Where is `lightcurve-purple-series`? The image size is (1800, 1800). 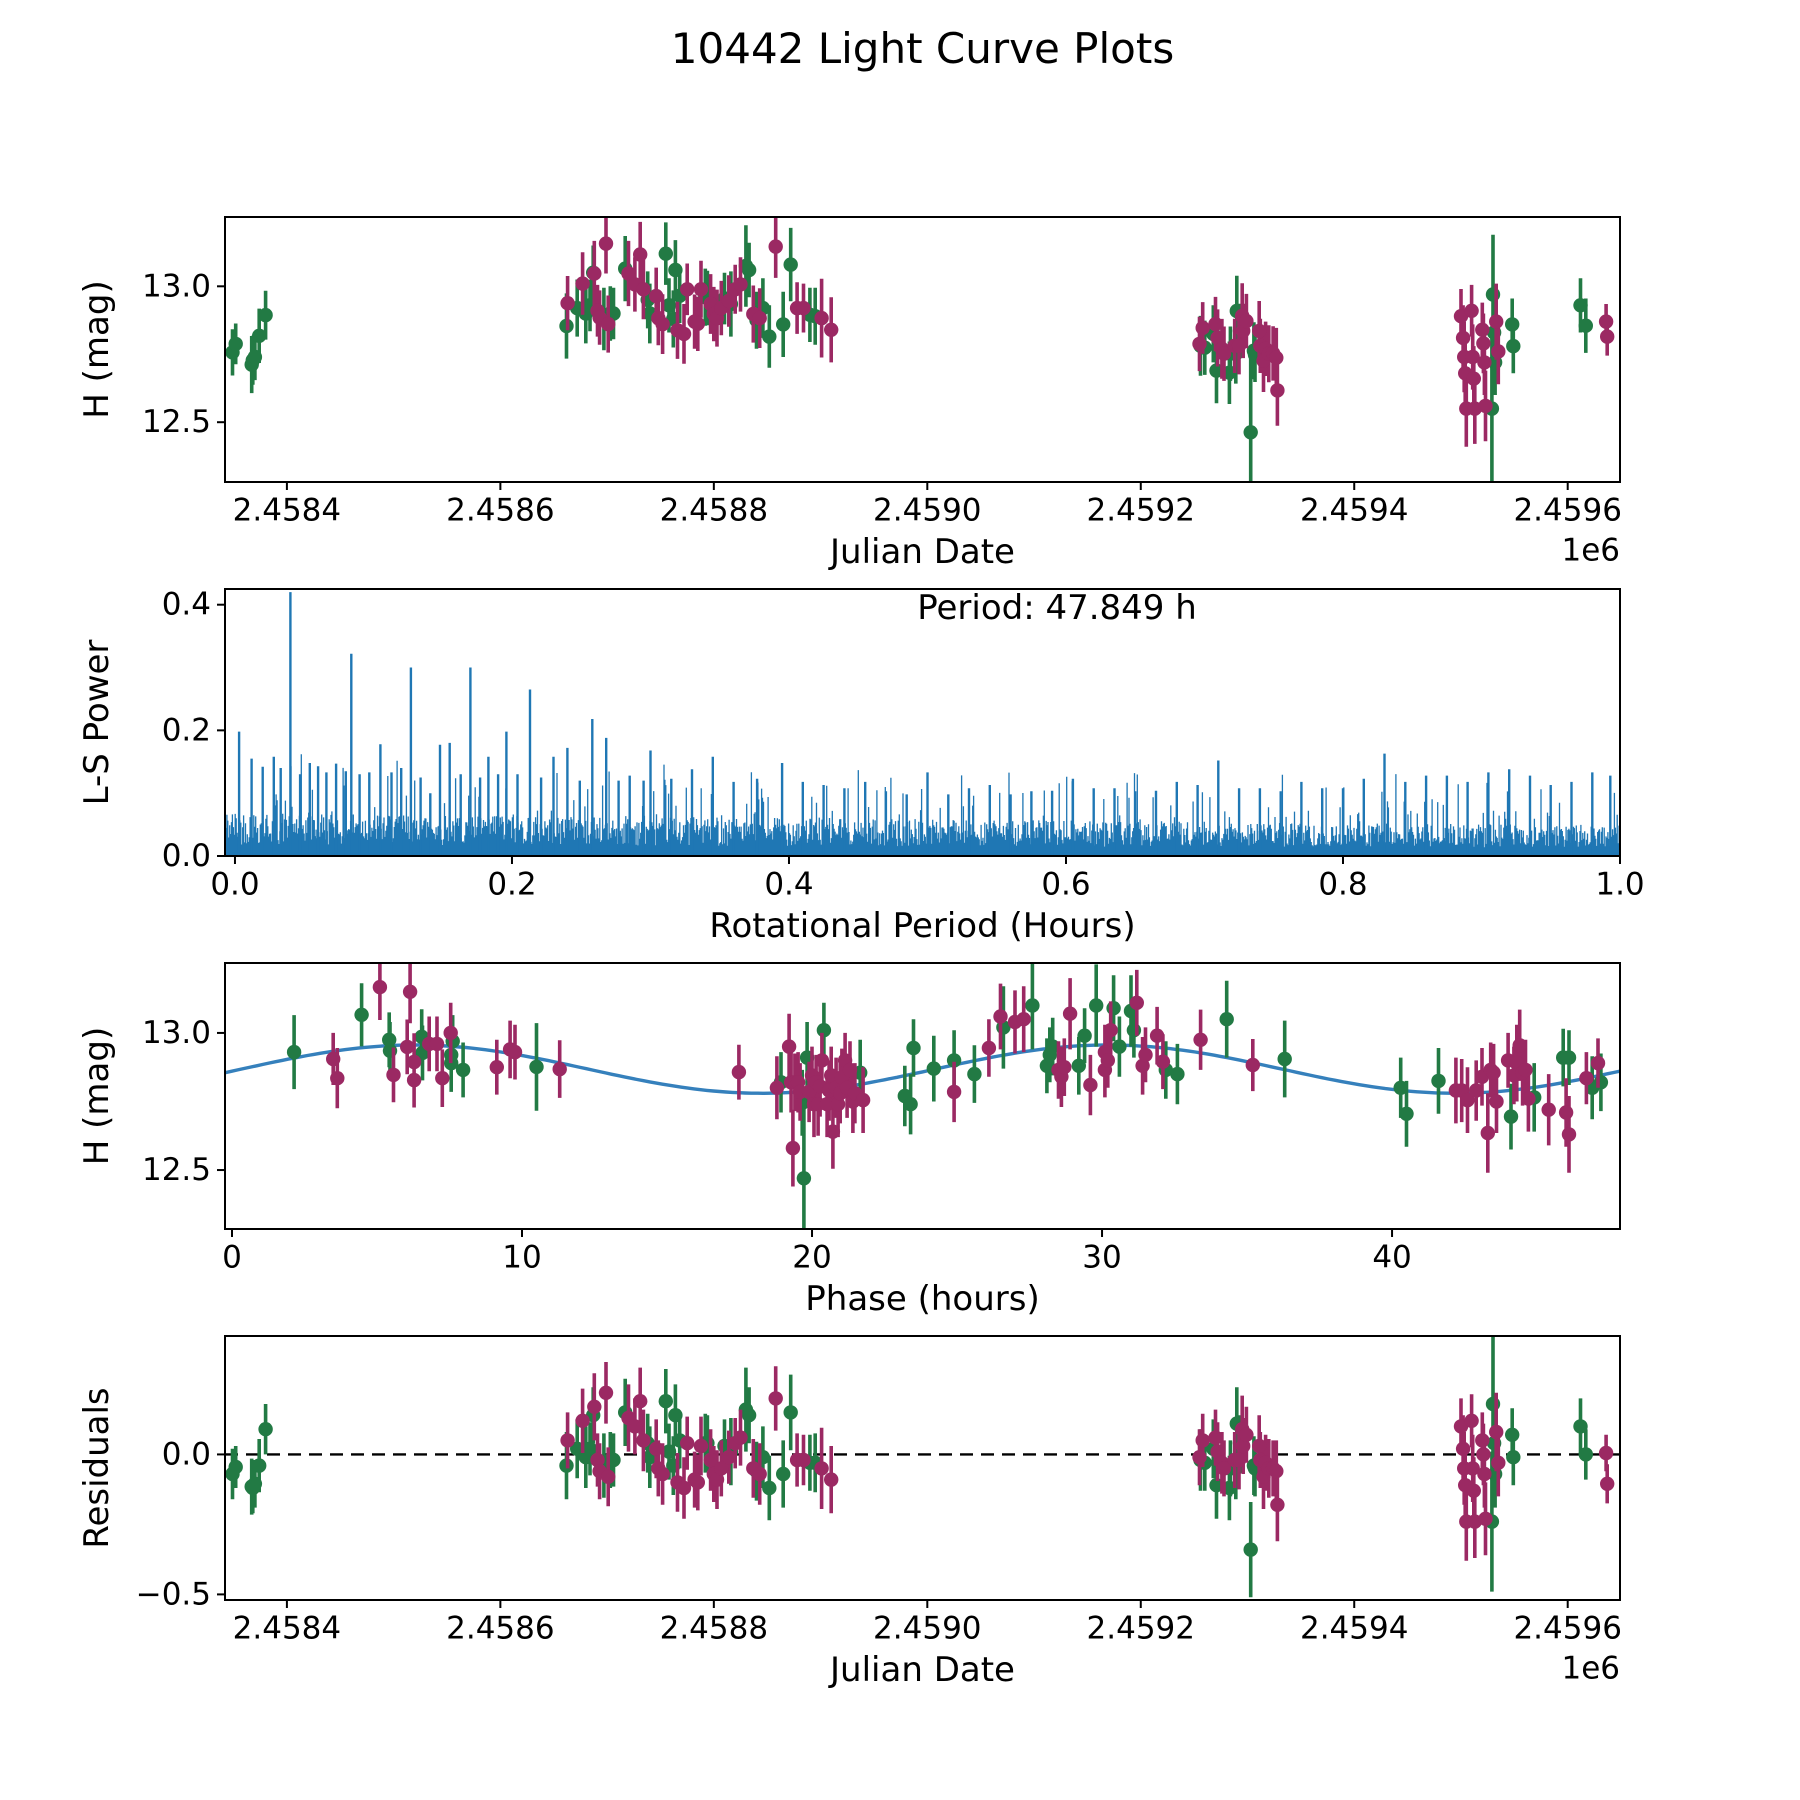
lightcurve-purple-series is located at coordinates (1087, 332).